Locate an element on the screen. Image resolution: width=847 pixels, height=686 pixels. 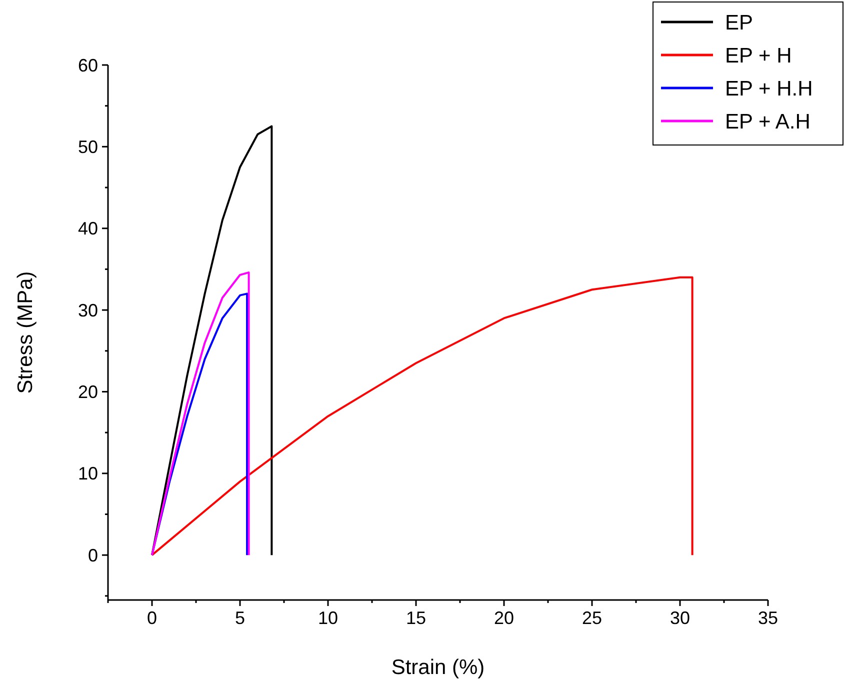
y-tick-label: 10 is located at coordinates (88, 474).